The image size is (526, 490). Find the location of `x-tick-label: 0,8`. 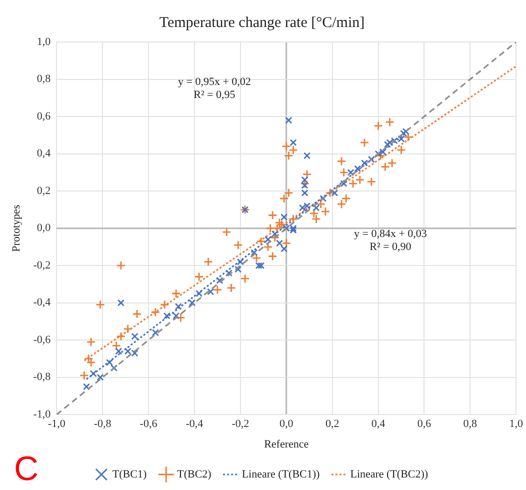

x-tick-label: 0,8 is located at coordinates (470, 424).